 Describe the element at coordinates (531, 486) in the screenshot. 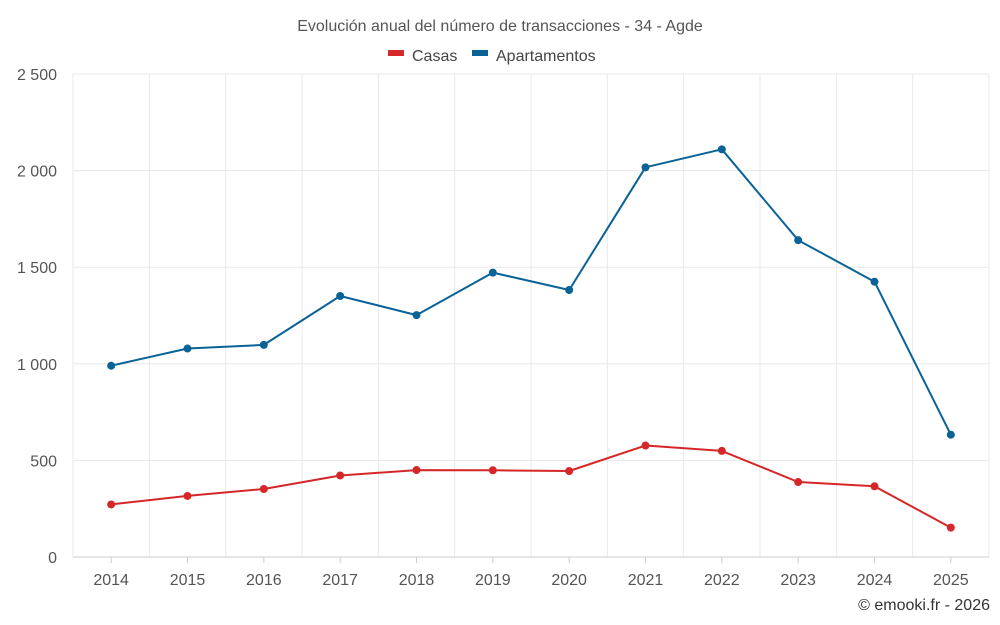

I see `series-line-casas` at that location.